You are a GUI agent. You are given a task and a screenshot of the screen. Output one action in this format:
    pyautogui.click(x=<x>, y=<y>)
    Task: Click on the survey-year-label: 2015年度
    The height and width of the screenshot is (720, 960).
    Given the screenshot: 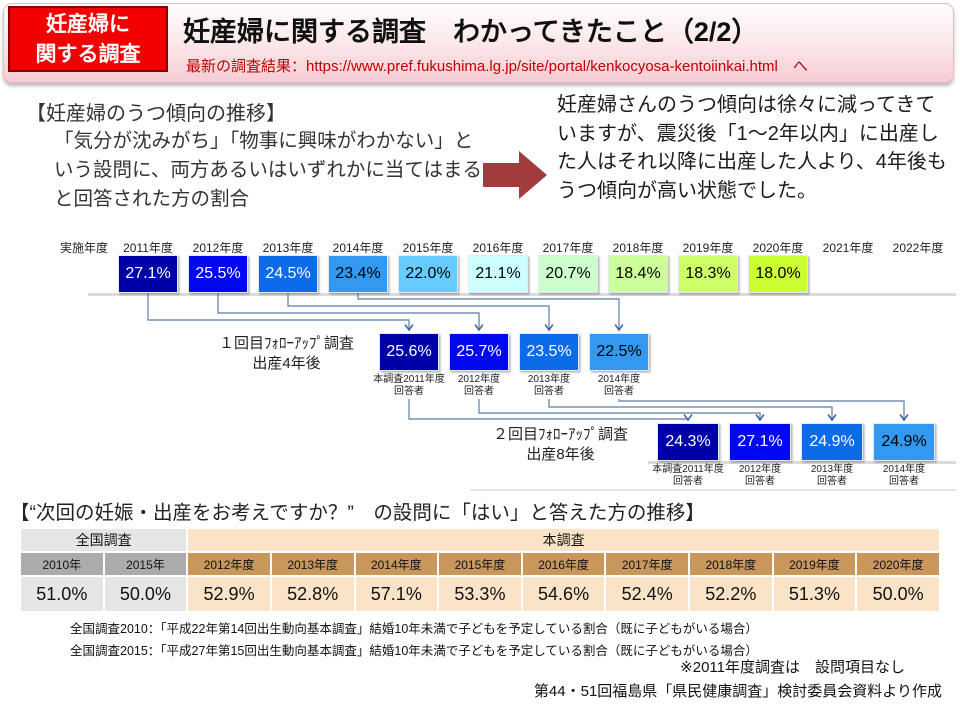 What is the action you would take?
    pyautogui.click(x=428, y=248)
    